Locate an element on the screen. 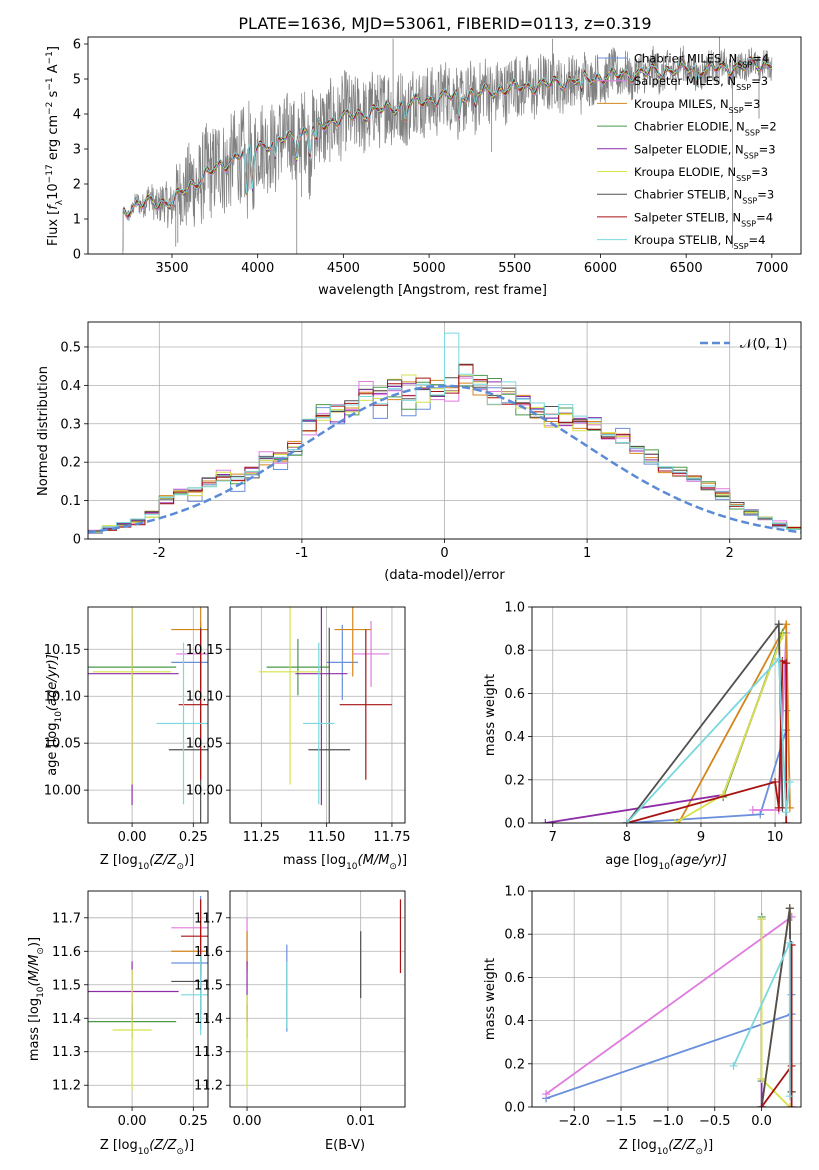 This screenshot has width=819, height=1170. x-tick-label: -1 is located at coordinates (301, 553).